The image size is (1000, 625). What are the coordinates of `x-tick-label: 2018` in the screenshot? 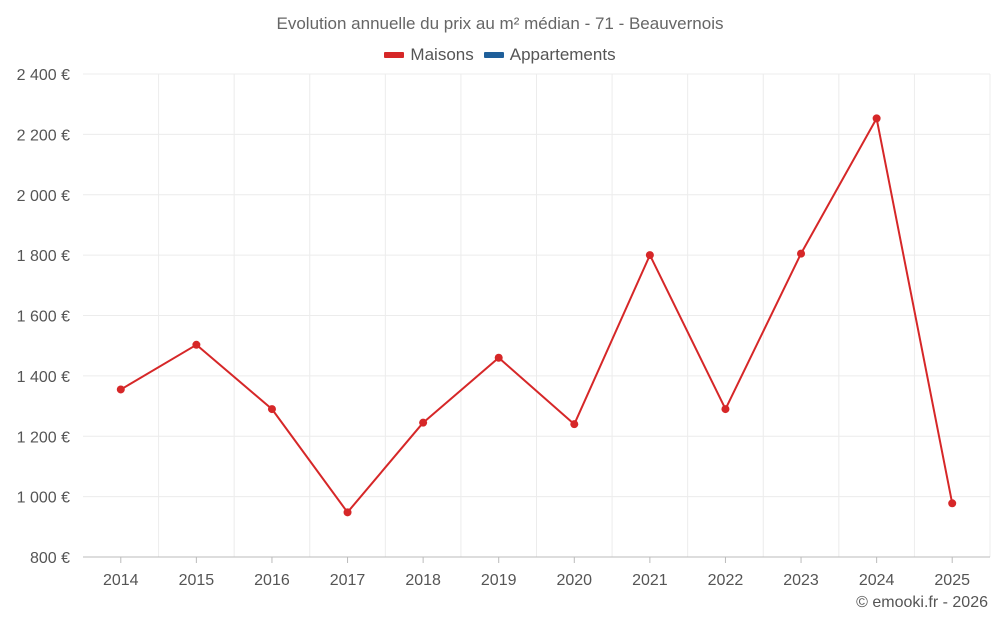 It's located at (423, 580).